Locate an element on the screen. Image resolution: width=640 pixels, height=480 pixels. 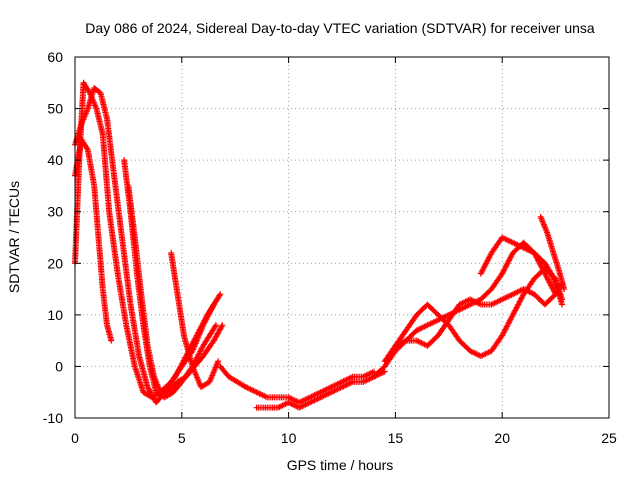
x-tick-label: 0 is located at coordinates (75, 438).